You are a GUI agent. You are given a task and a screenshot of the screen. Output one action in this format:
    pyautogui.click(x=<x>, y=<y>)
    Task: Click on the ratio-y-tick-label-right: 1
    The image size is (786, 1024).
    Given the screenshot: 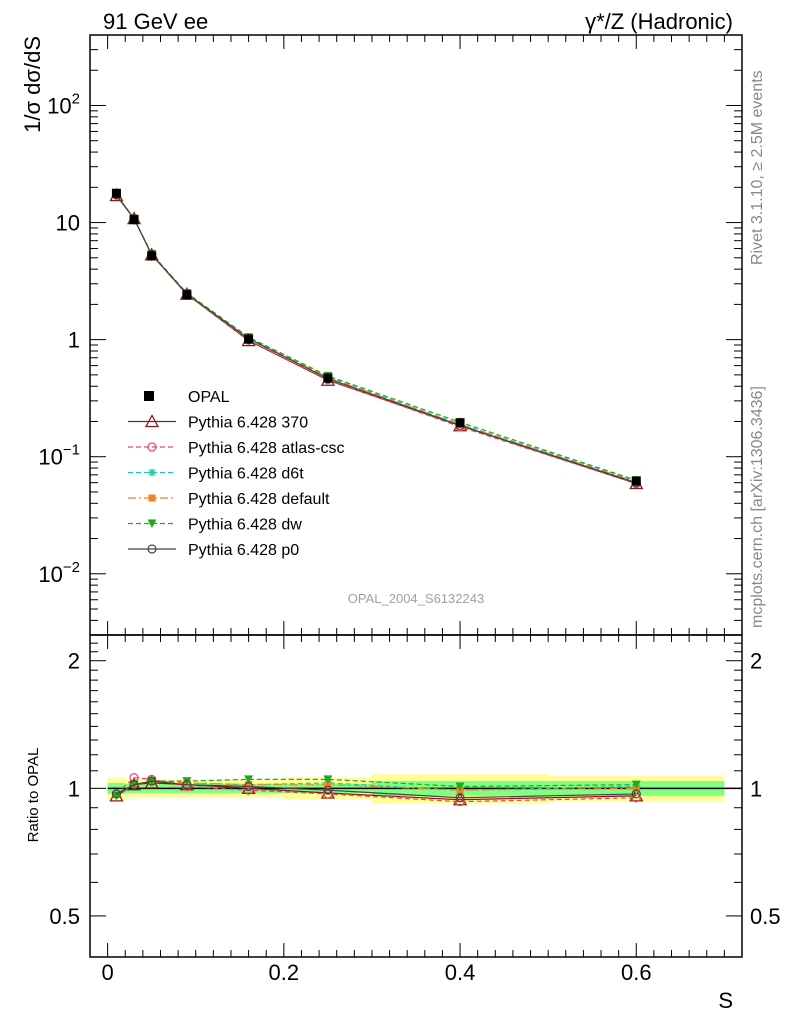 What is the action you would take?
    pyautogui.click(x=756, y=788)
    